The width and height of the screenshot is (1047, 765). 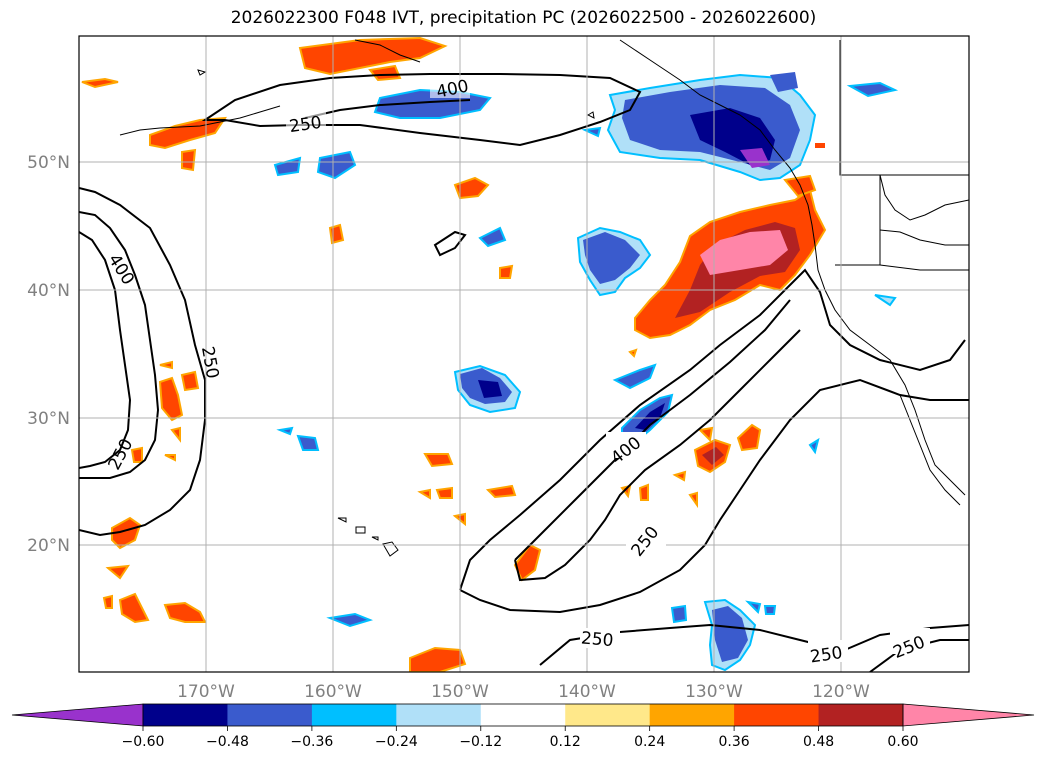 What do you see at coordinates (311, 742) in the screenshot?
I see `colorbar-tick-label: −0.36` at bounding box center [311, 742].